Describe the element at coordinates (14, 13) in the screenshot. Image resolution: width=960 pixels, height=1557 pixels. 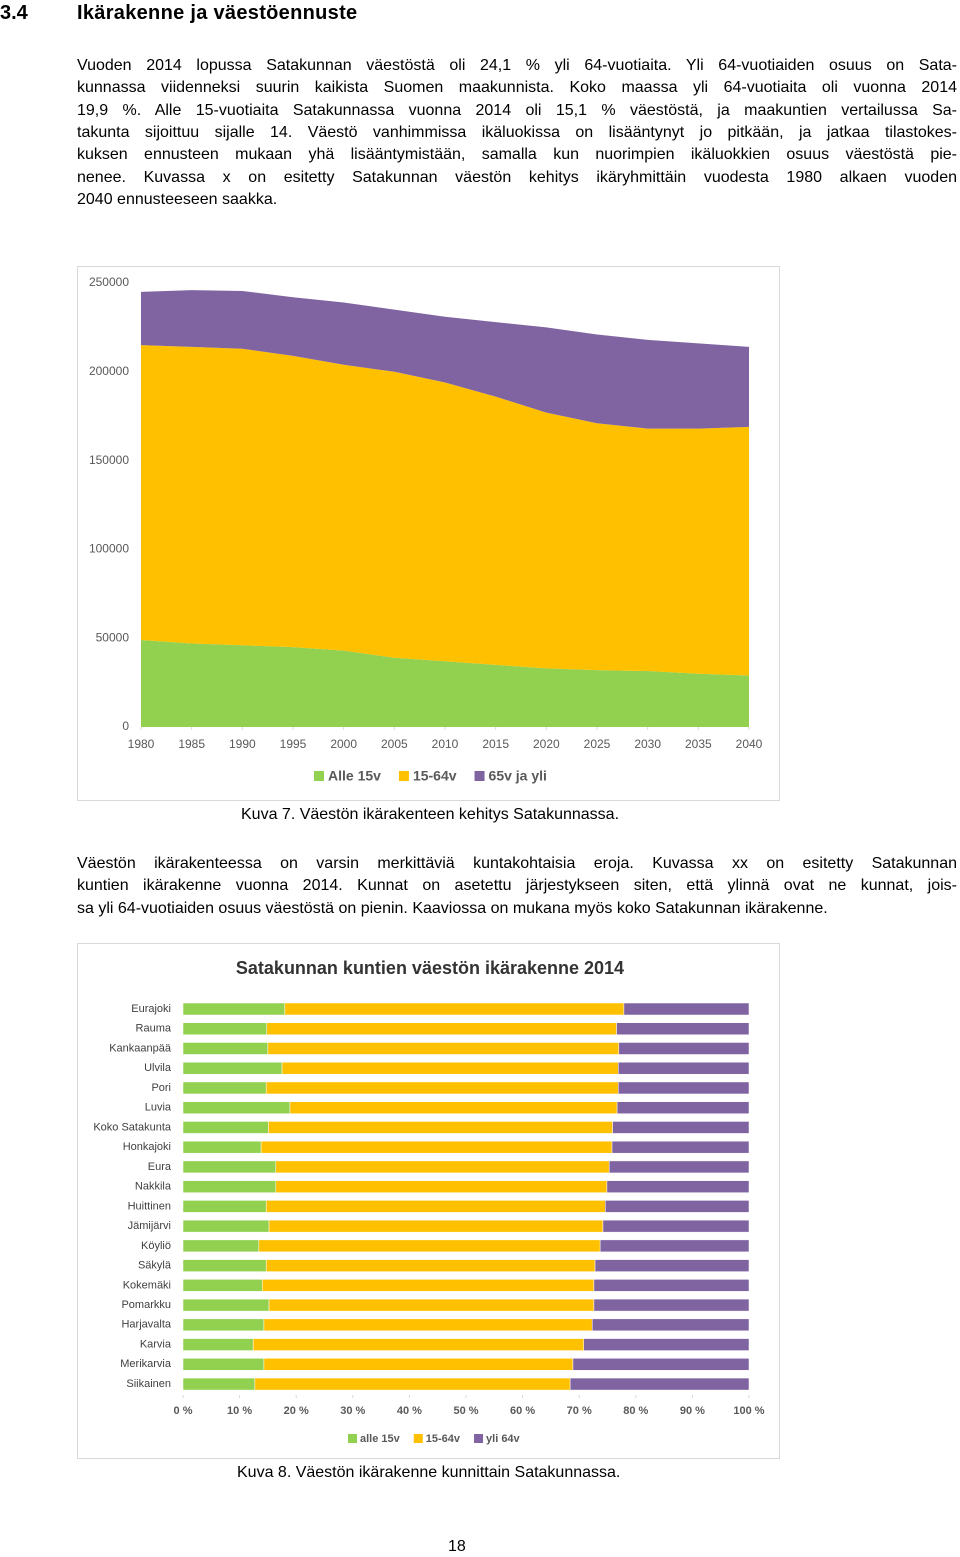
I see `section-number: 3.4` at that location.